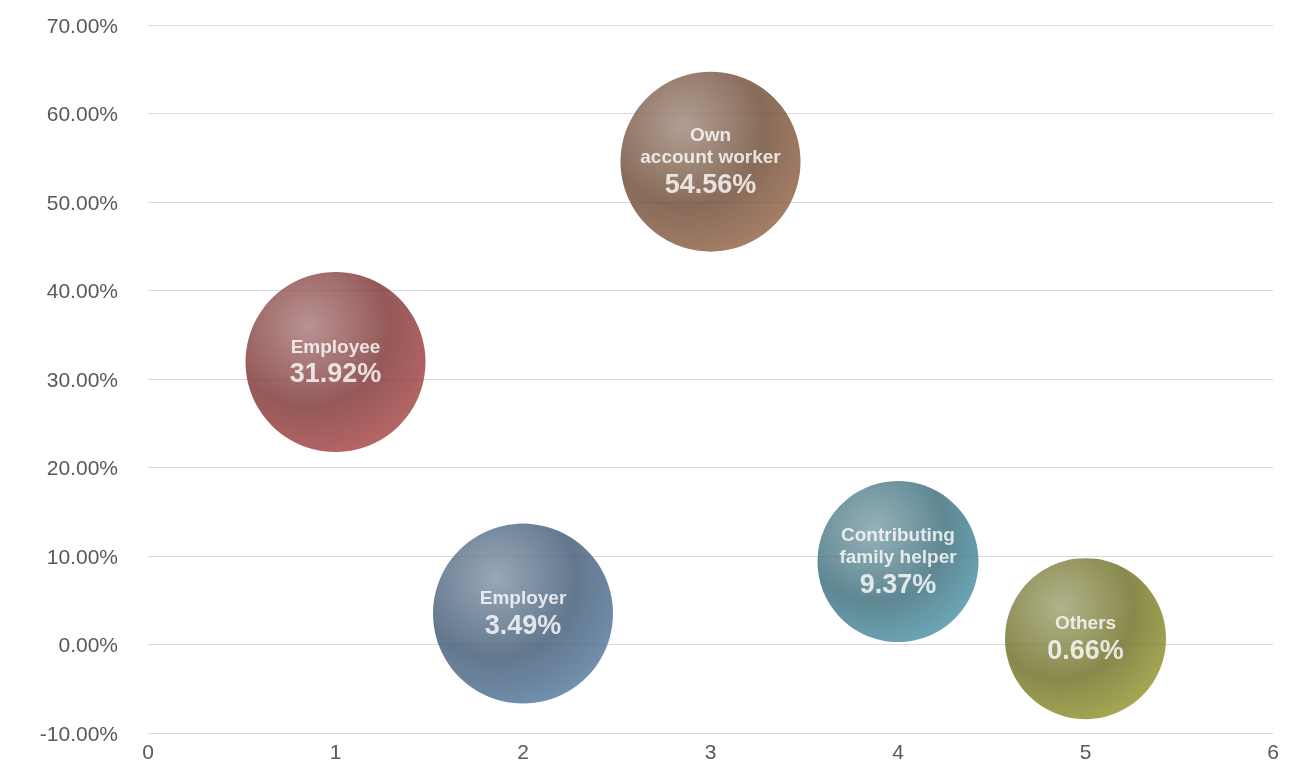 The image size is (1301, 770). I want to click on data-label: 9.37%, so click(898, 583).